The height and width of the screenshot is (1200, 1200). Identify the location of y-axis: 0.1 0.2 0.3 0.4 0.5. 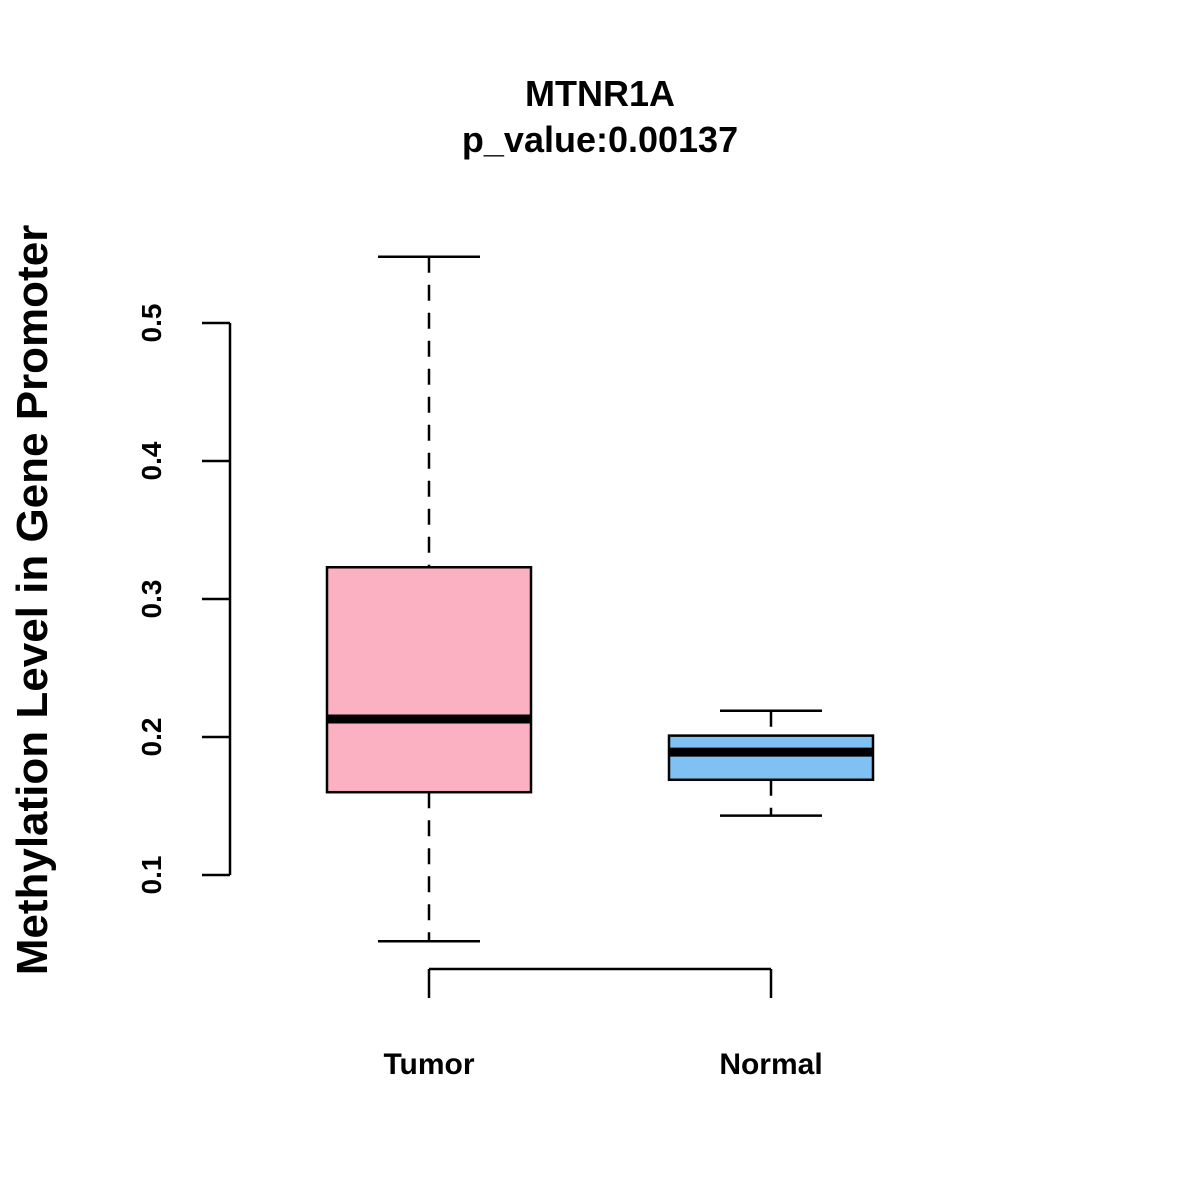
(184, 599).